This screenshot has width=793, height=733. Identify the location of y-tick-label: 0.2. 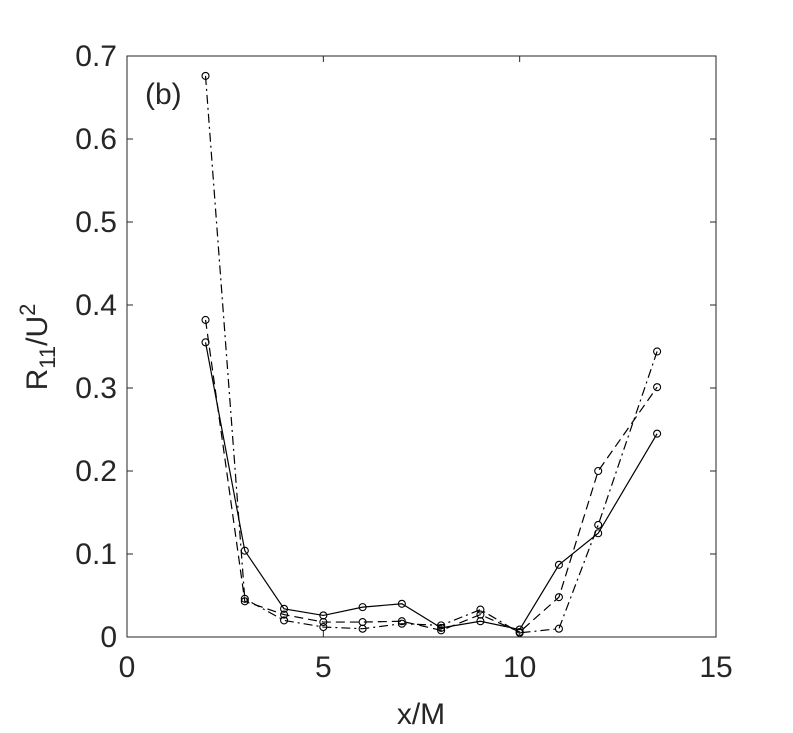
(96, 471).